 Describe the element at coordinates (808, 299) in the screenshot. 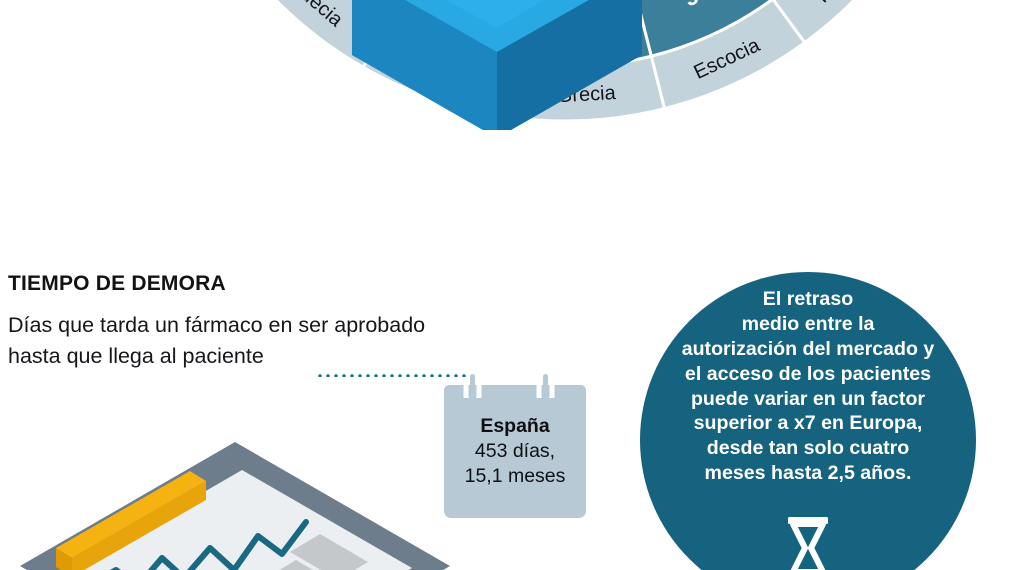

I see `callout-line: El retraso` at that location.